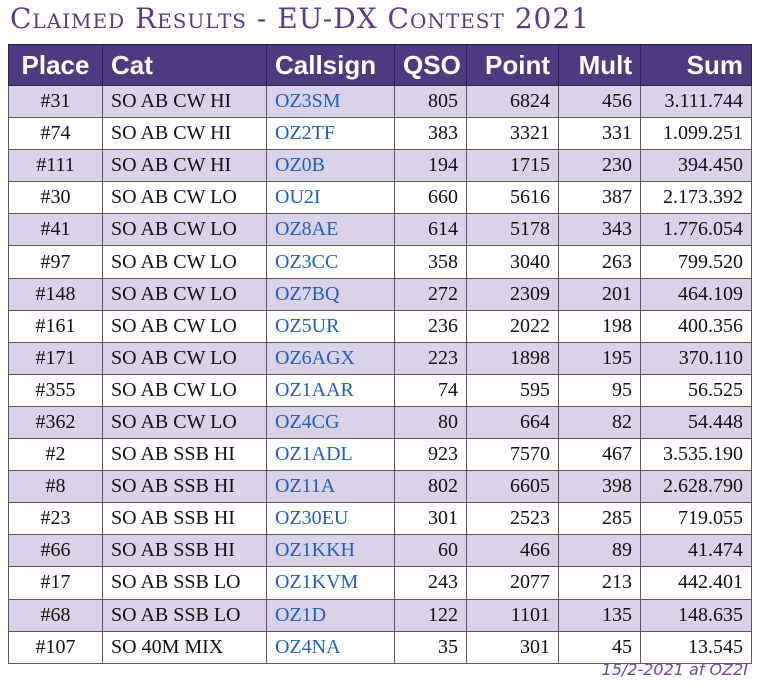  What do you see at coordinates (430, 134) in the screenshot?
I see `qso-cell: 383` at bounding box center [430, 134].